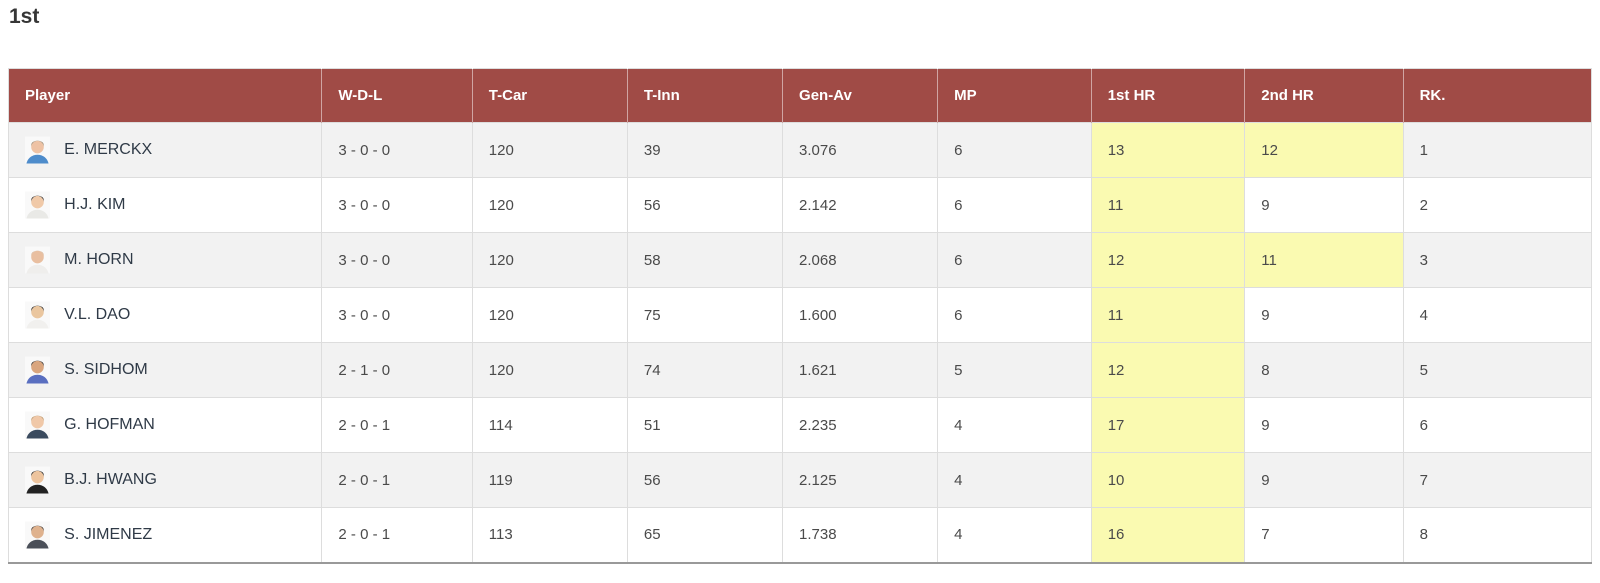  Describe the element at coordinates (705, 535) in the screenshot. I see `cell-t-inn: 65` at that location.